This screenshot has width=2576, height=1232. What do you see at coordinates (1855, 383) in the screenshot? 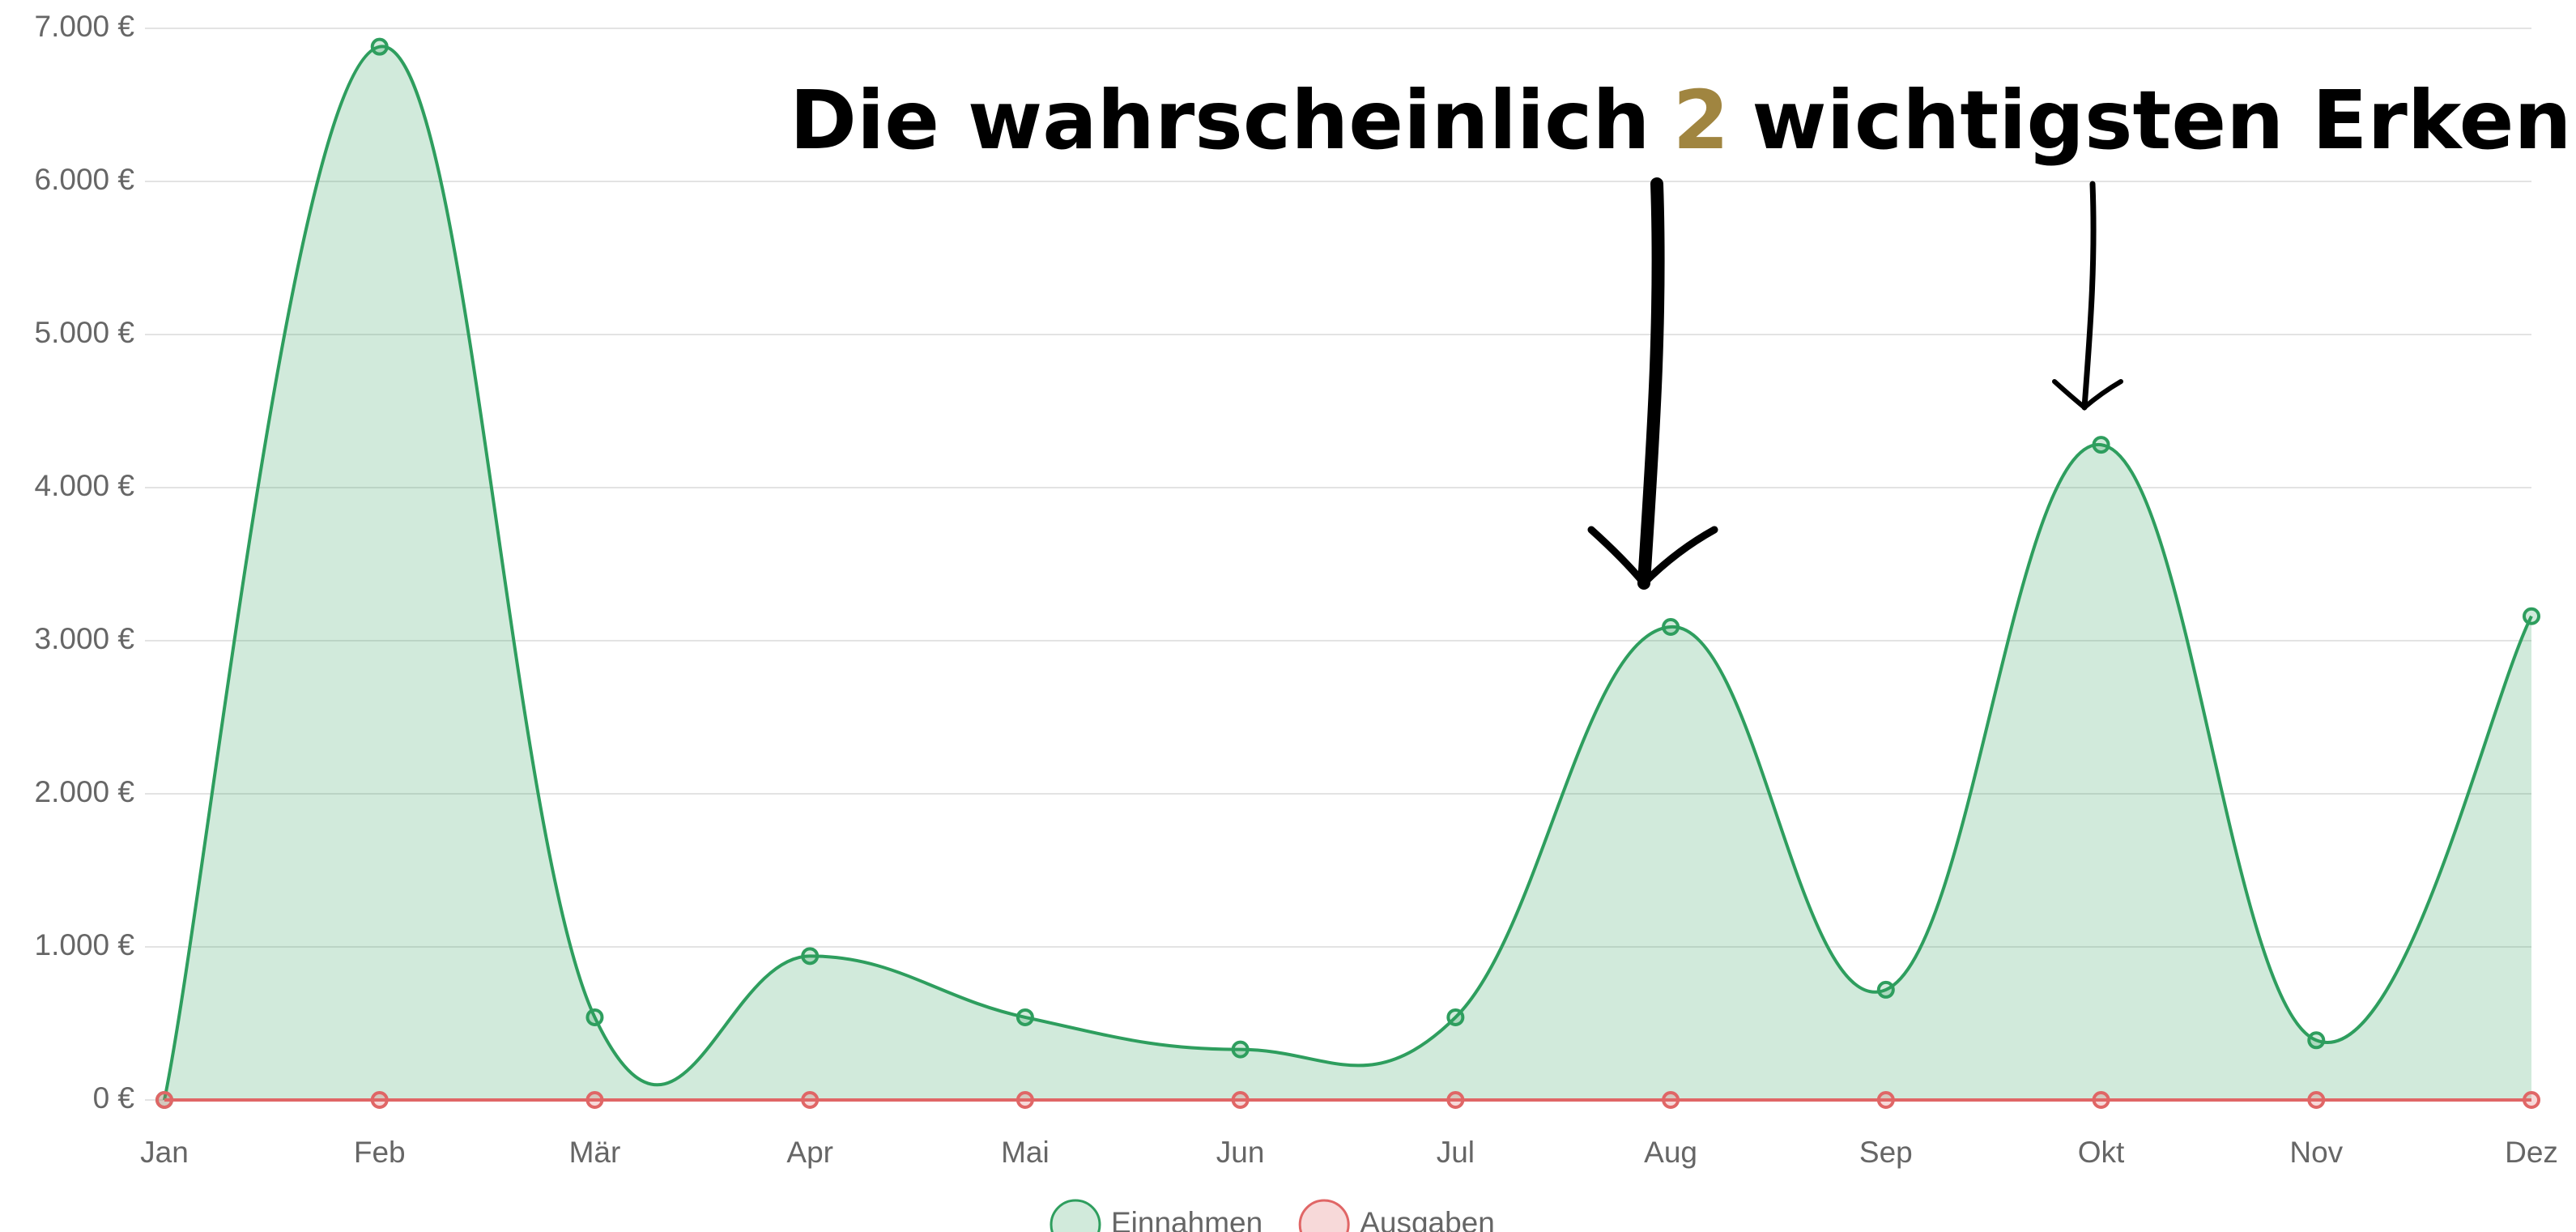
I see `arrows` at bounding box center [1855, 383].